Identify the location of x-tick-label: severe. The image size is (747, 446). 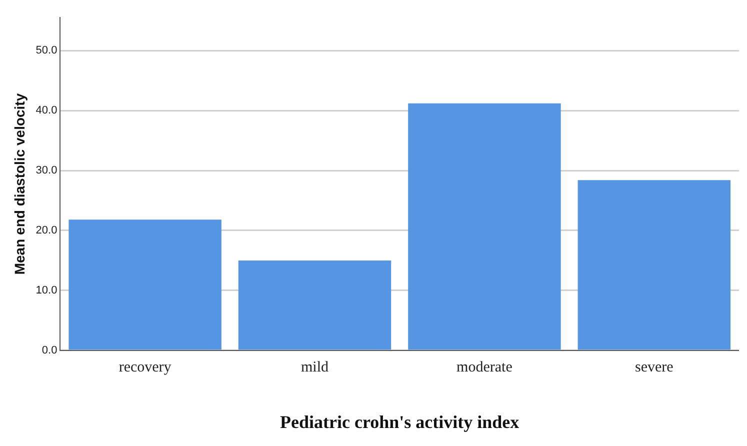
(654, 367).